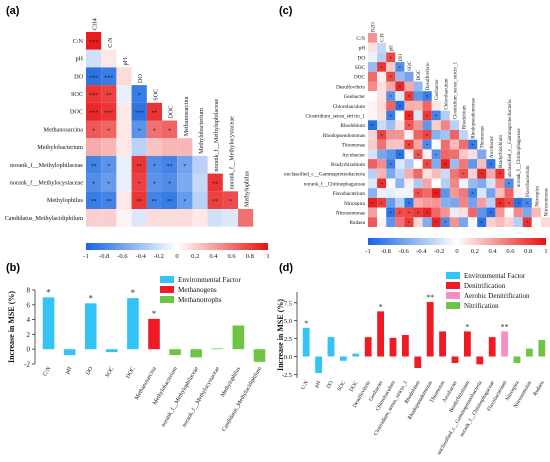 The image size is (550, 462). What do you see at coordinates (13, 268) in the screenshot?
I see `panel-label-b: (b)` at bounding box center [13, 268].